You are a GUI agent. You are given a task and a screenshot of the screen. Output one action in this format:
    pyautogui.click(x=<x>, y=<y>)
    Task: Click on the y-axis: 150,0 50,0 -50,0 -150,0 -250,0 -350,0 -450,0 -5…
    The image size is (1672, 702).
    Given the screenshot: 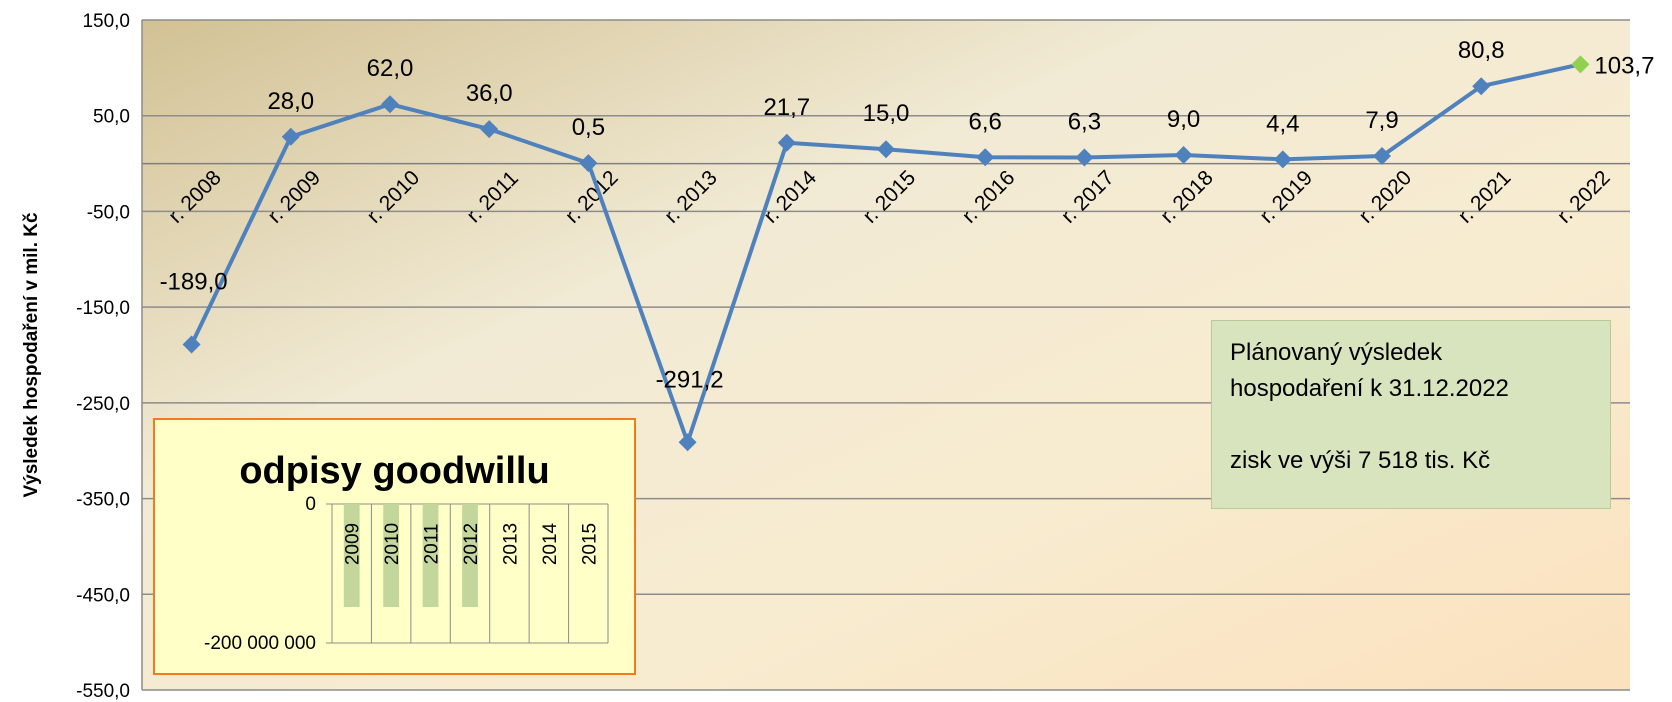 What is the action you would take?
    pyautogui.click(x=103, y=356)
    